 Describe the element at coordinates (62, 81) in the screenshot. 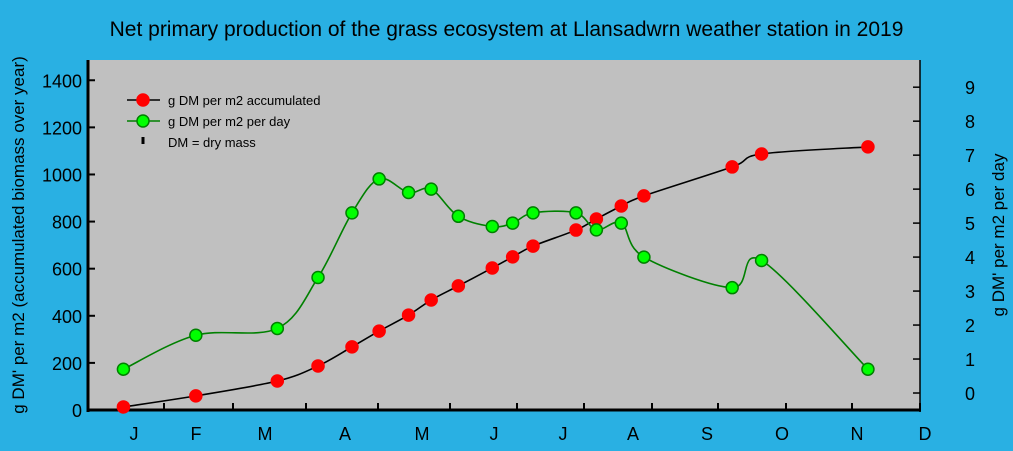

I see `y-tick-label: 1400` at that location.